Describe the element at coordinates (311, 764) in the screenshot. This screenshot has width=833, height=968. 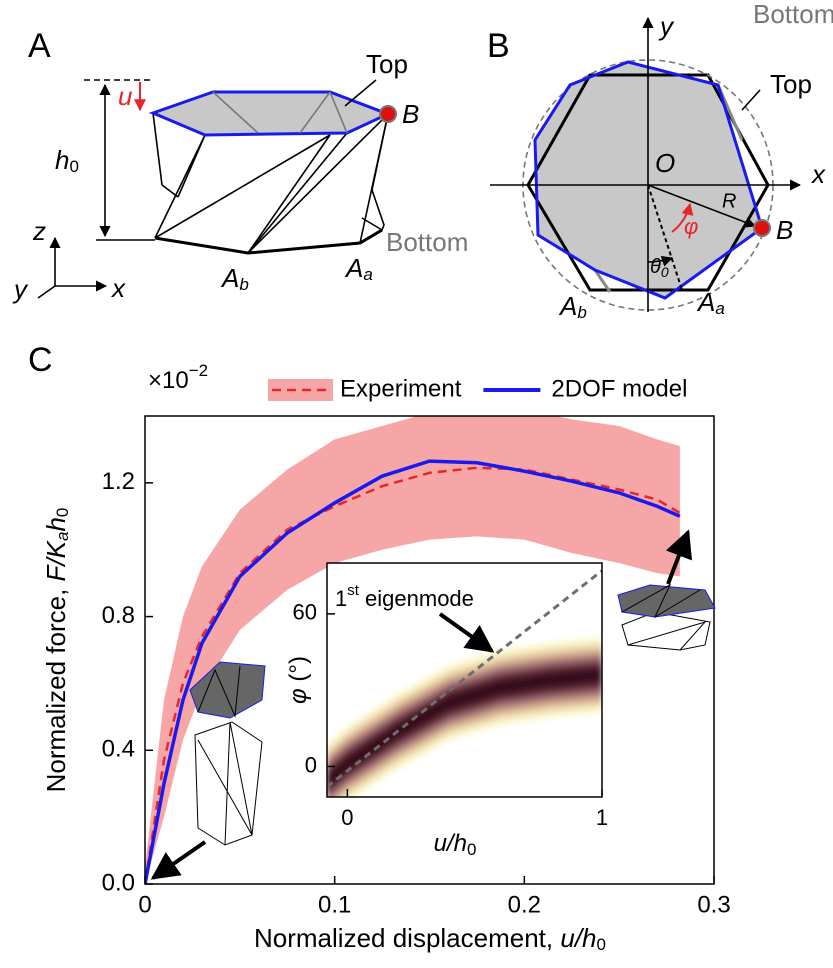
I see `y-tick-label: 0` at that location.